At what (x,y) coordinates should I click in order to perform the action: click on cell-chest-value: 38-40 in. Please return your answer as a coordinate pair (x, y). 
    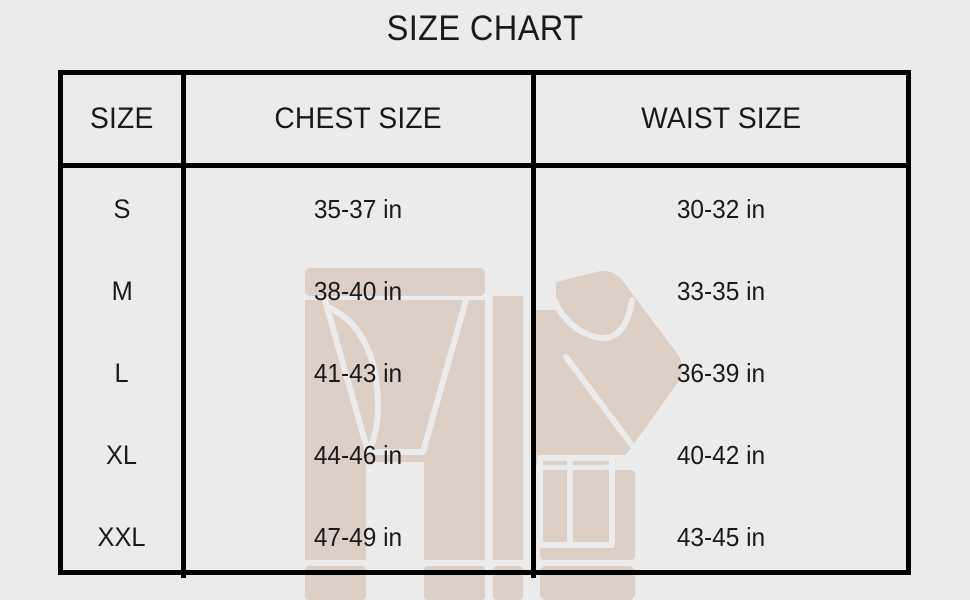
    Looking at the image, I should click on (358, 290).